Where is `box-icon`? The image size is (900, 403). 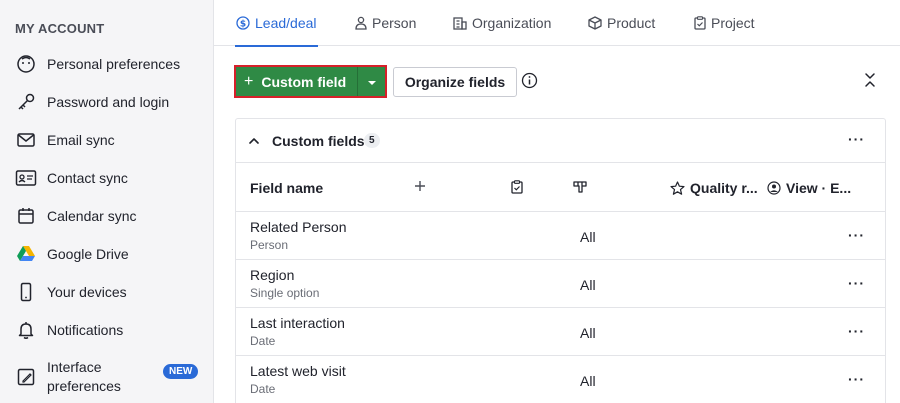 box-icon is located at coordinates (595, 23).